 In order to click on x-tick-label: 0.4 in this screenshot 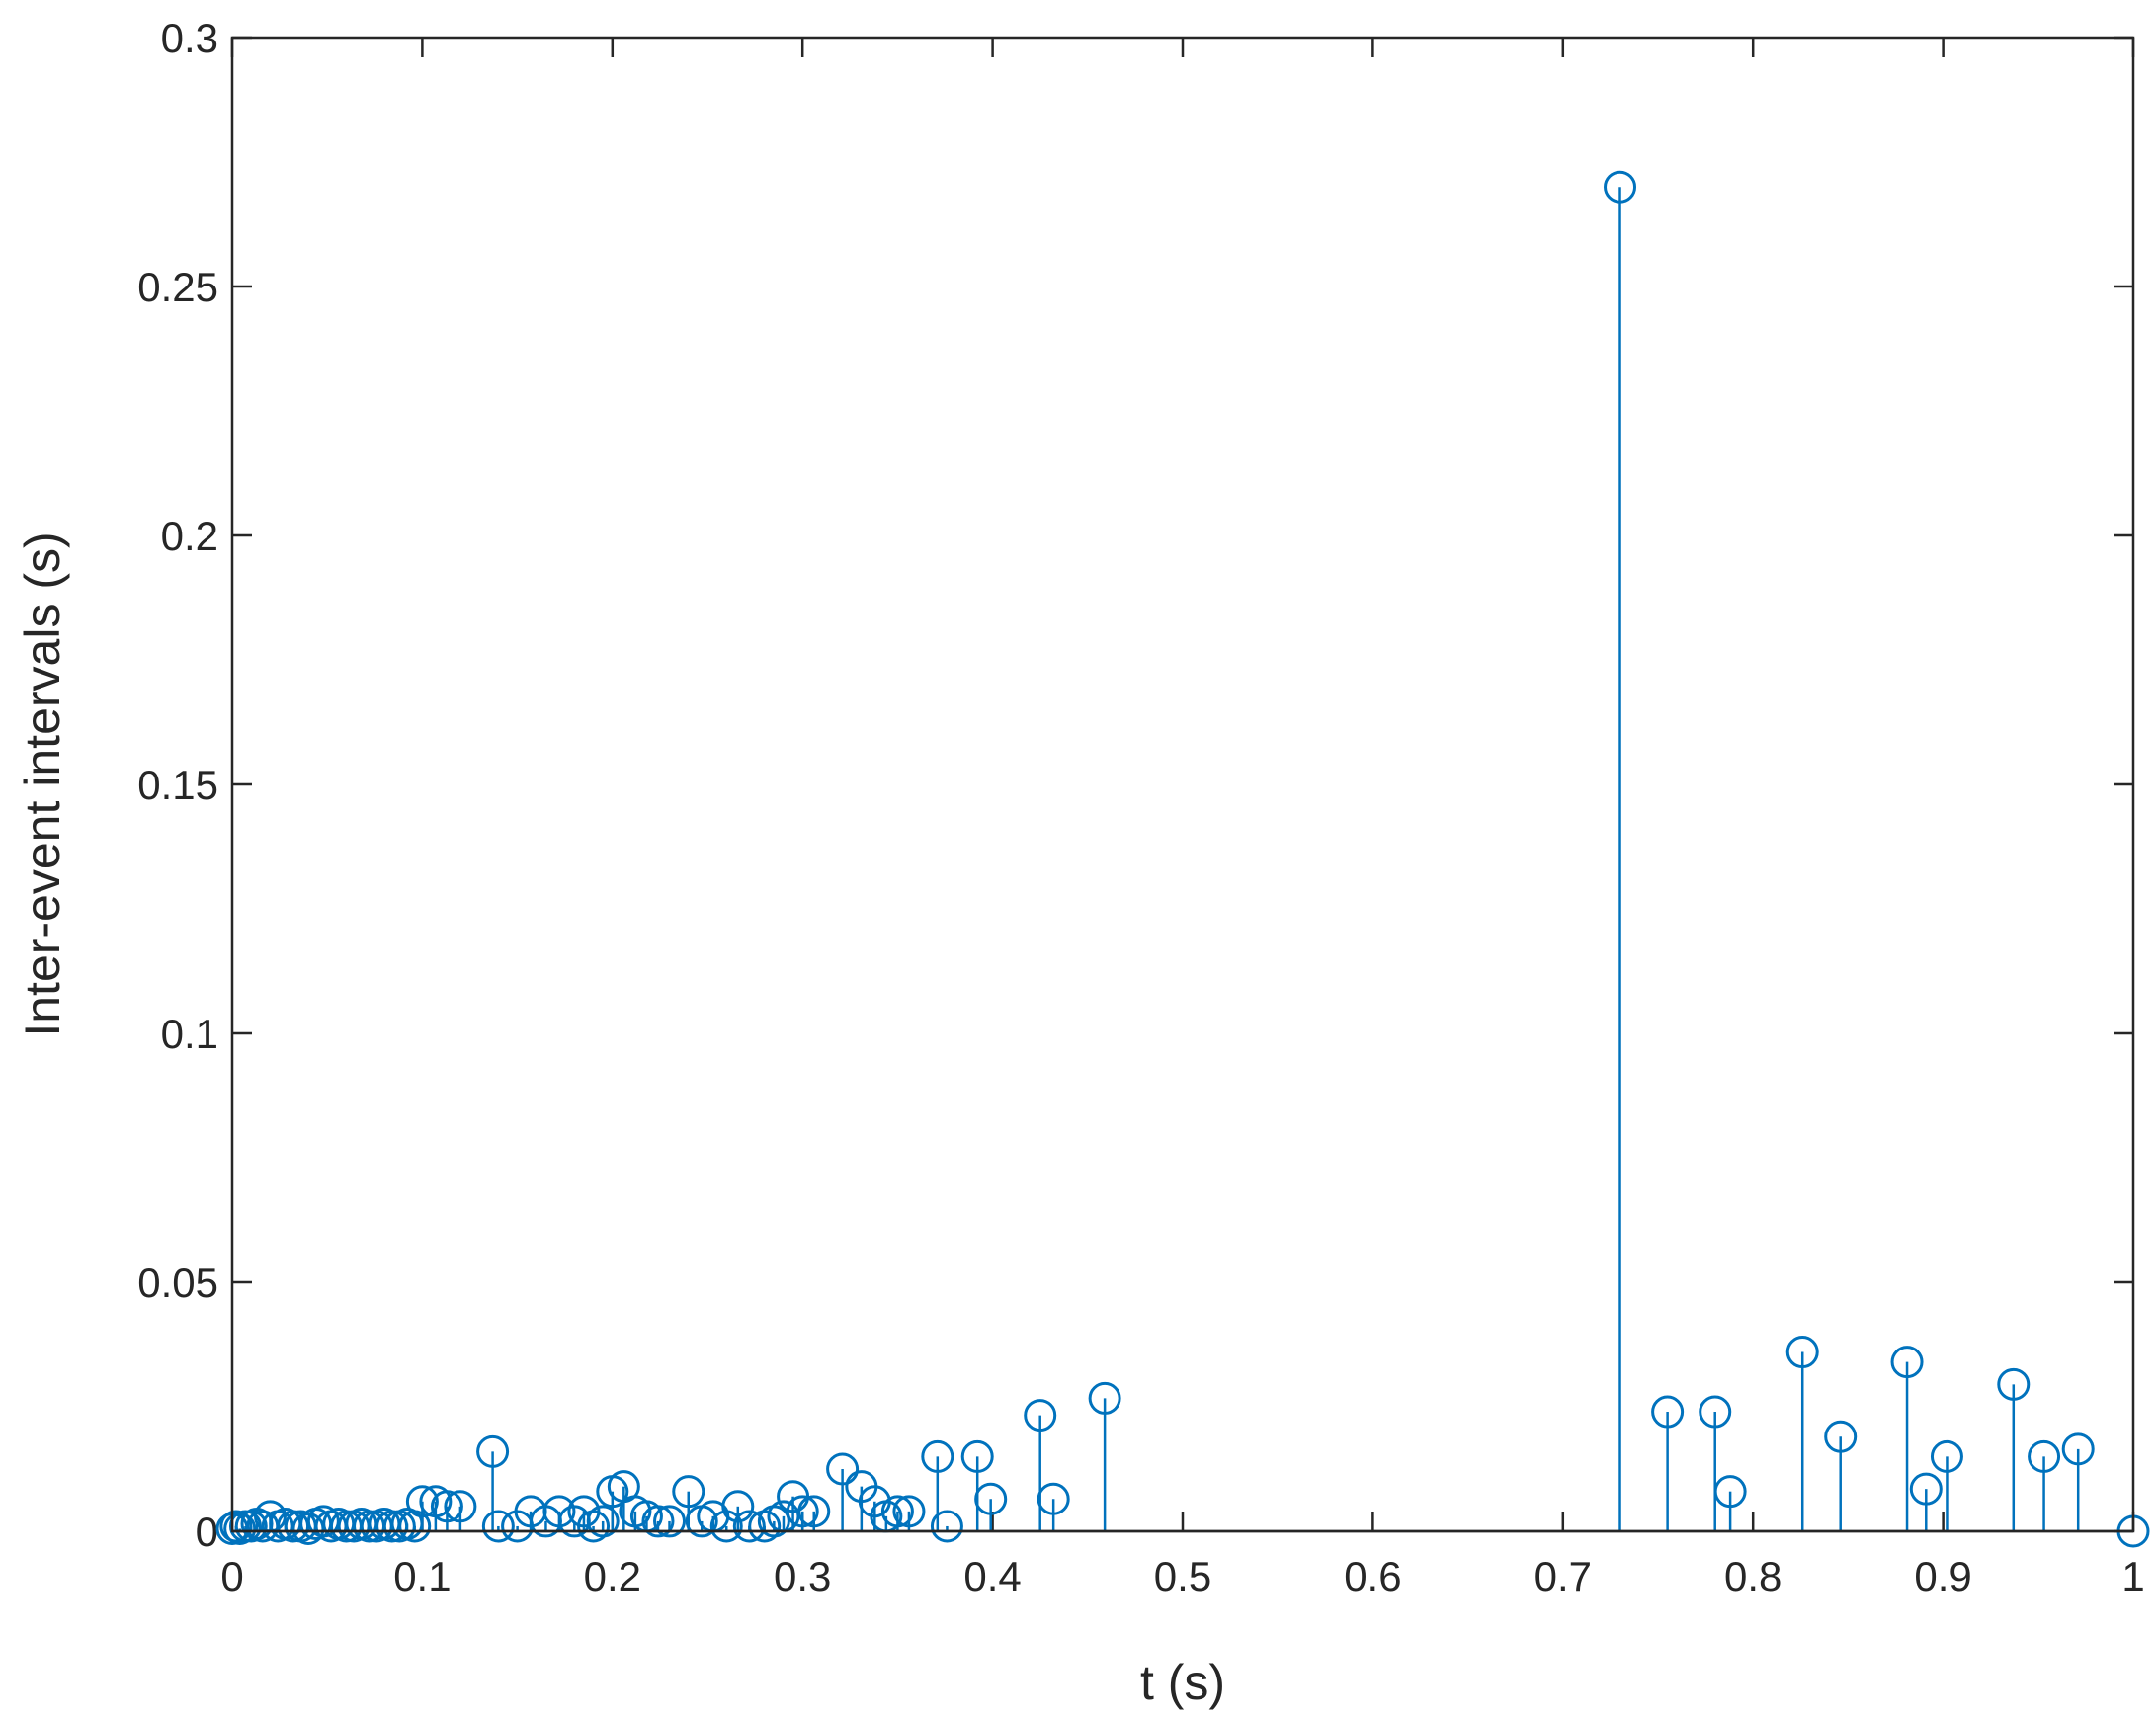, I will do `click(992, 1576)`.